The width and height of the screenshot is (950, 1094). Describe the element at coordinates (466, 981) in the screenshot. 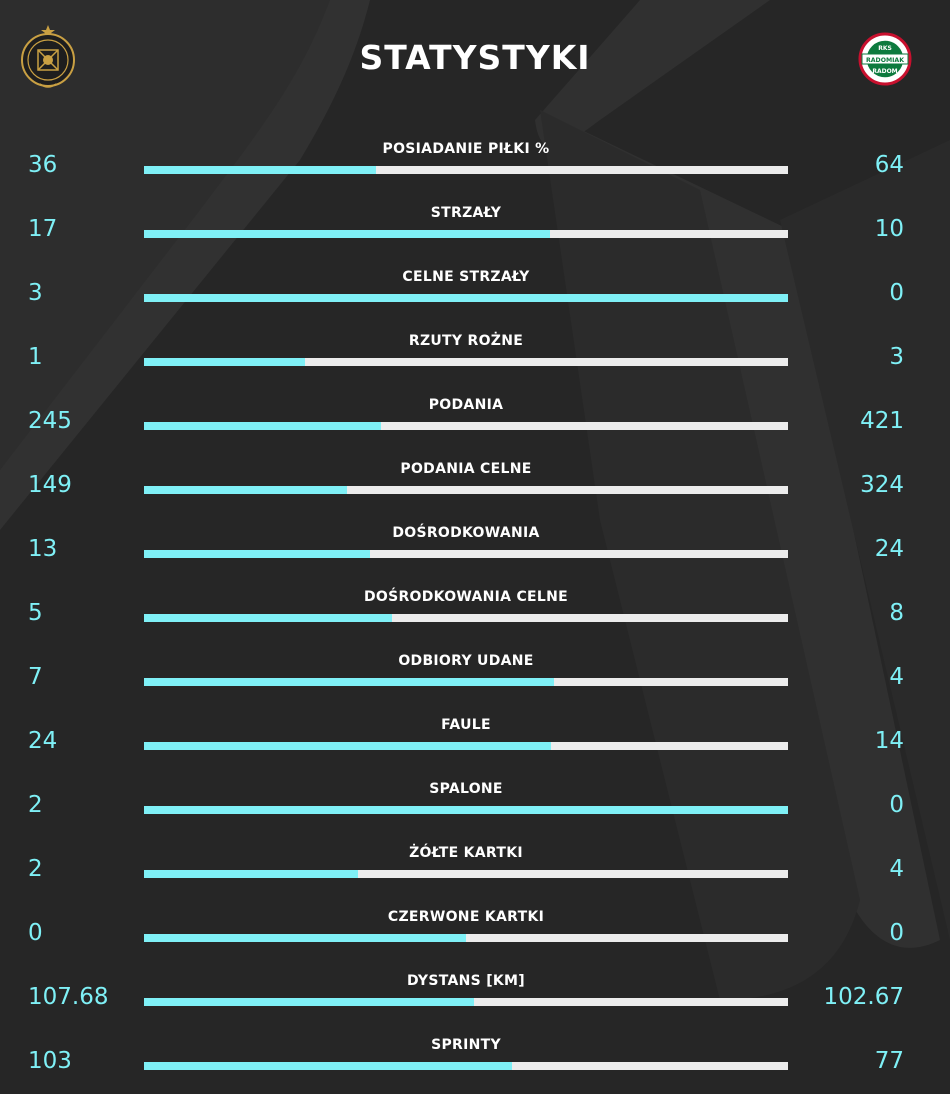

I see `stat-label: DYSTANS [KM]` at that location.